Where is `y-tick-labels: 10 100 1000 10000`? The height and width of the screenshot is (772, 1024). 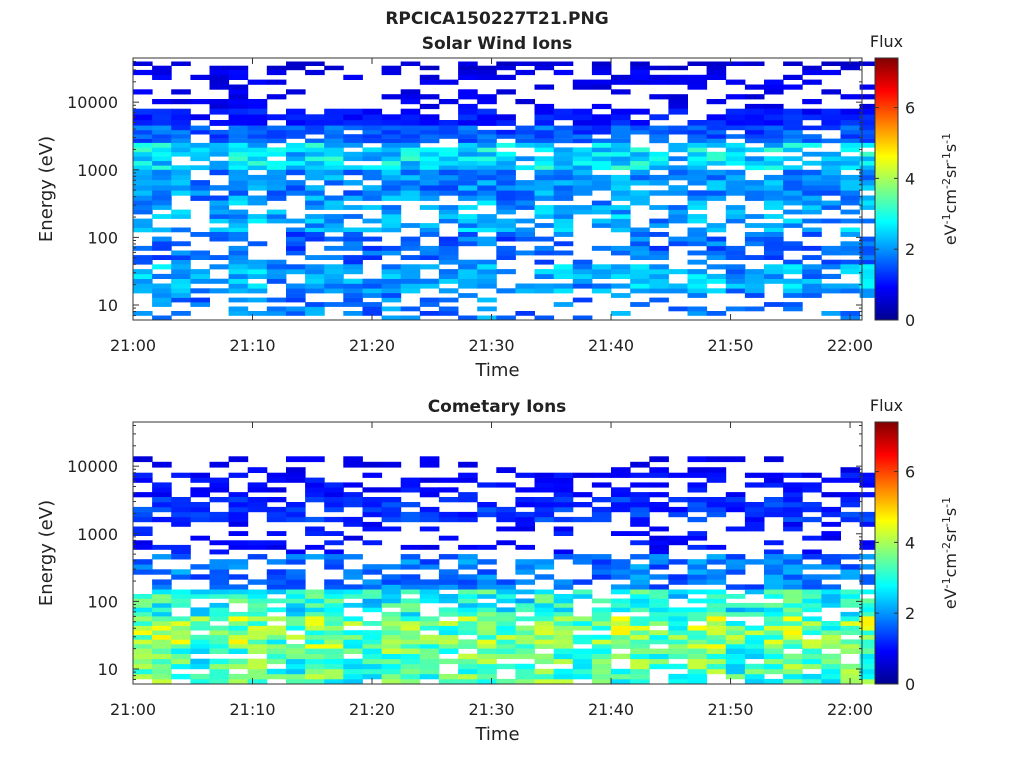 y-tick-labels: 10 100 1000 10000 is located at coordinates (92, 568).